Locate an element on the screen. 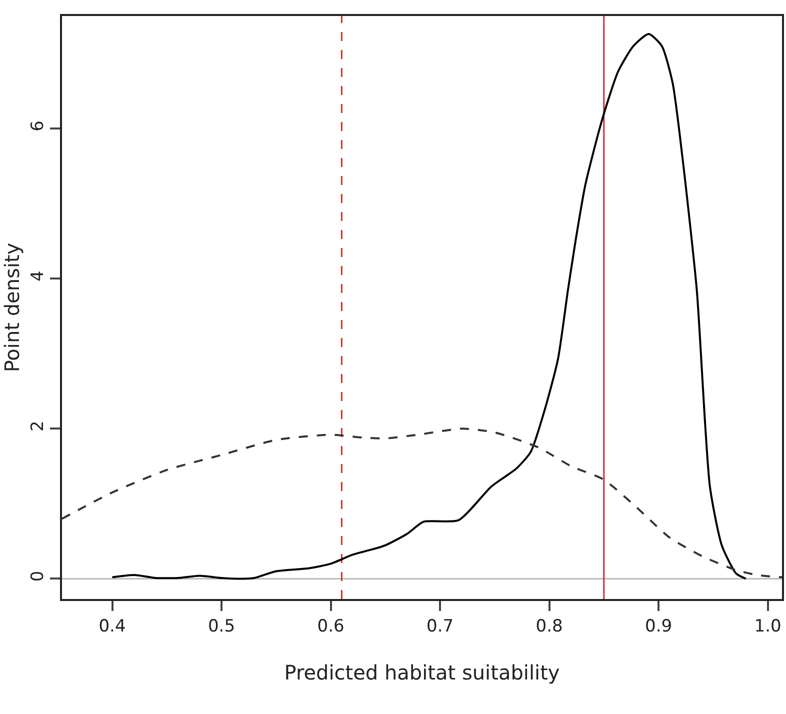  y-axis-title: Point density is located at coordinates (12, 307).